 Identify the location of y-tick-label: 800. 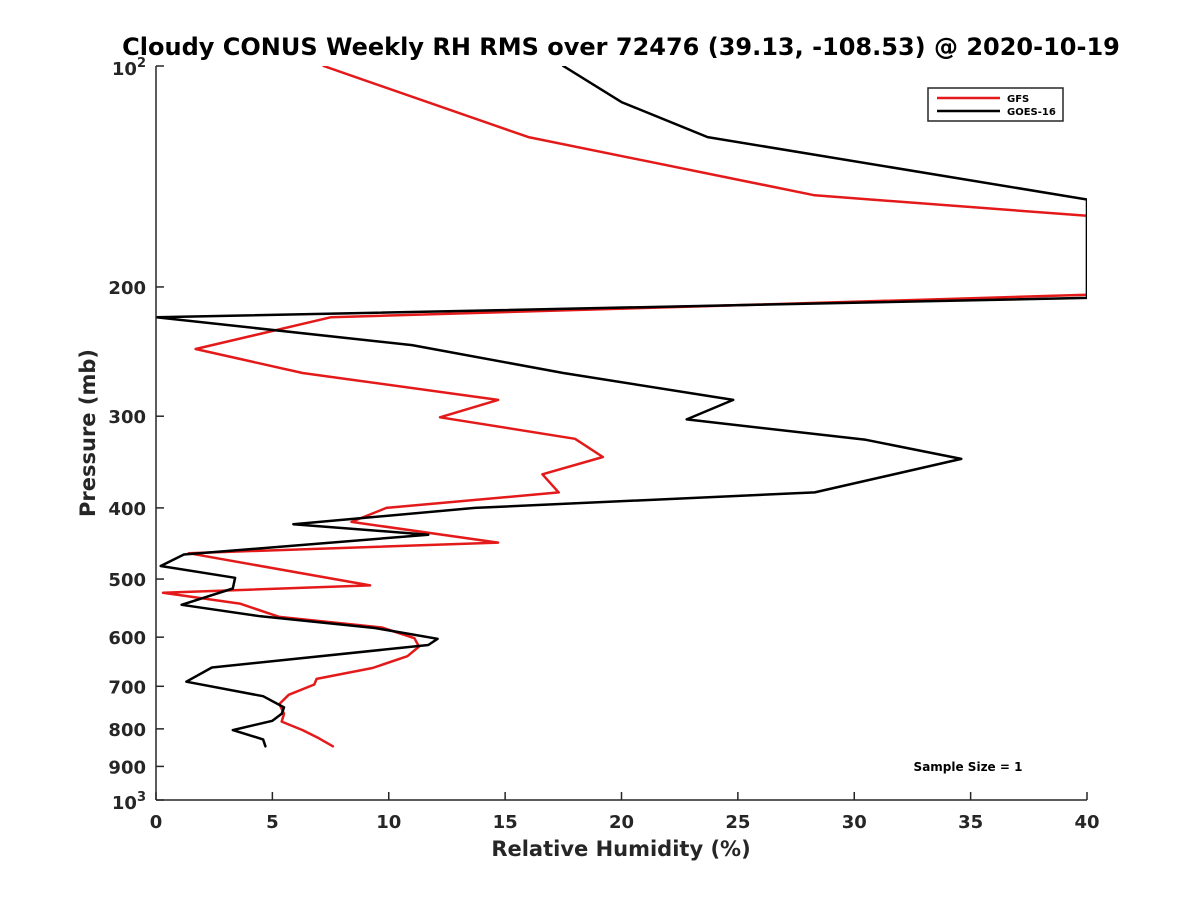
(127, 730).